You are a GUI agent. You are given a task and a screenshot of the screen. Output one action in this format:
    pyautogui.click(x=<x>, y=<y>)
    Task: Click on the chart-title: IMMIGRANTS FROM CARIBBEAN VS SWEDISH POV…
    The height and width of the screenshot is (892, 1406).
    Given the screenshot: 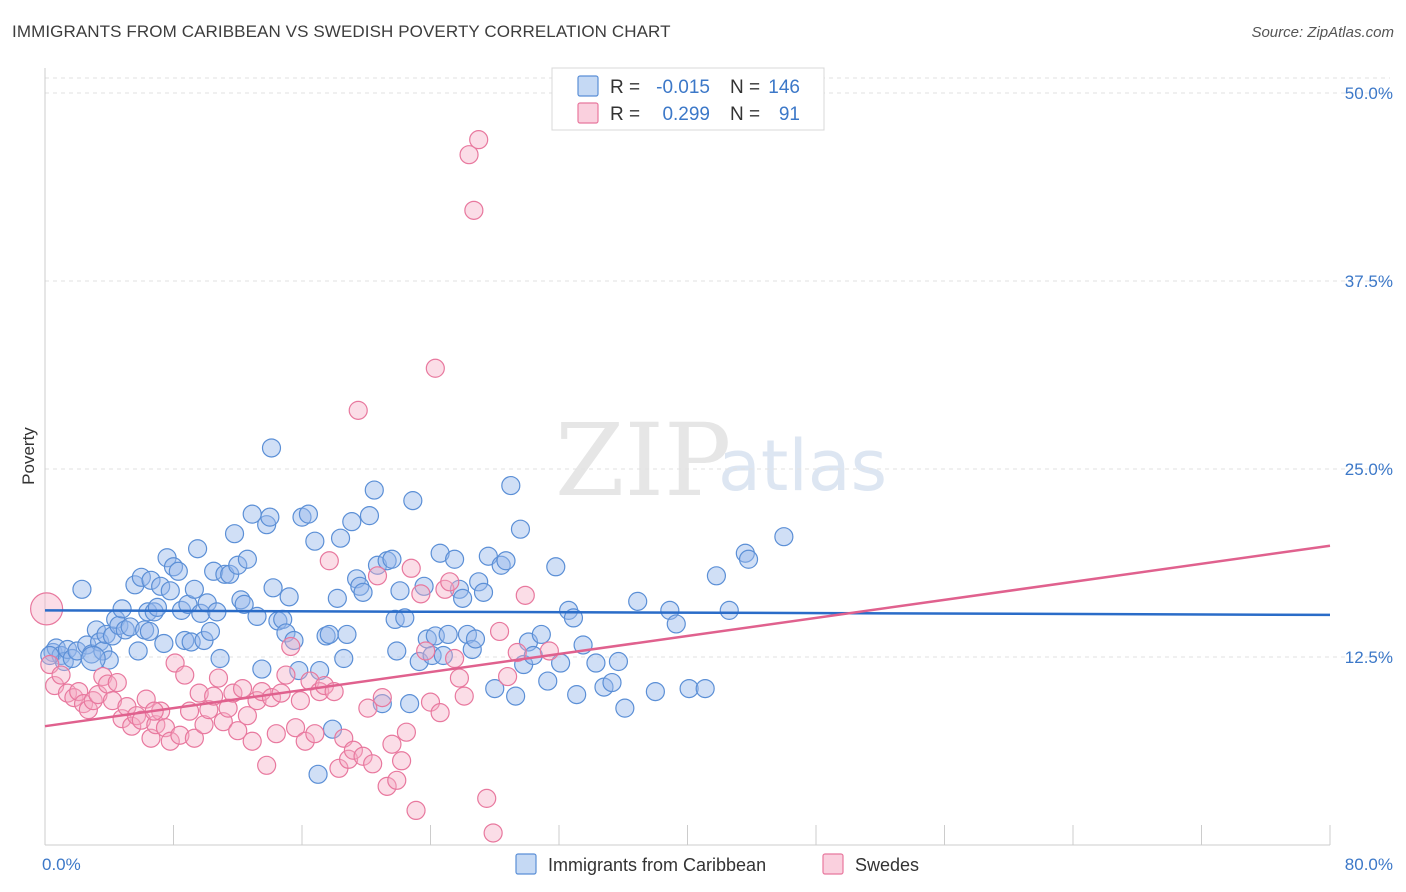 What is the action you would take?
    pyautogui.click(x=341, y=31)
    